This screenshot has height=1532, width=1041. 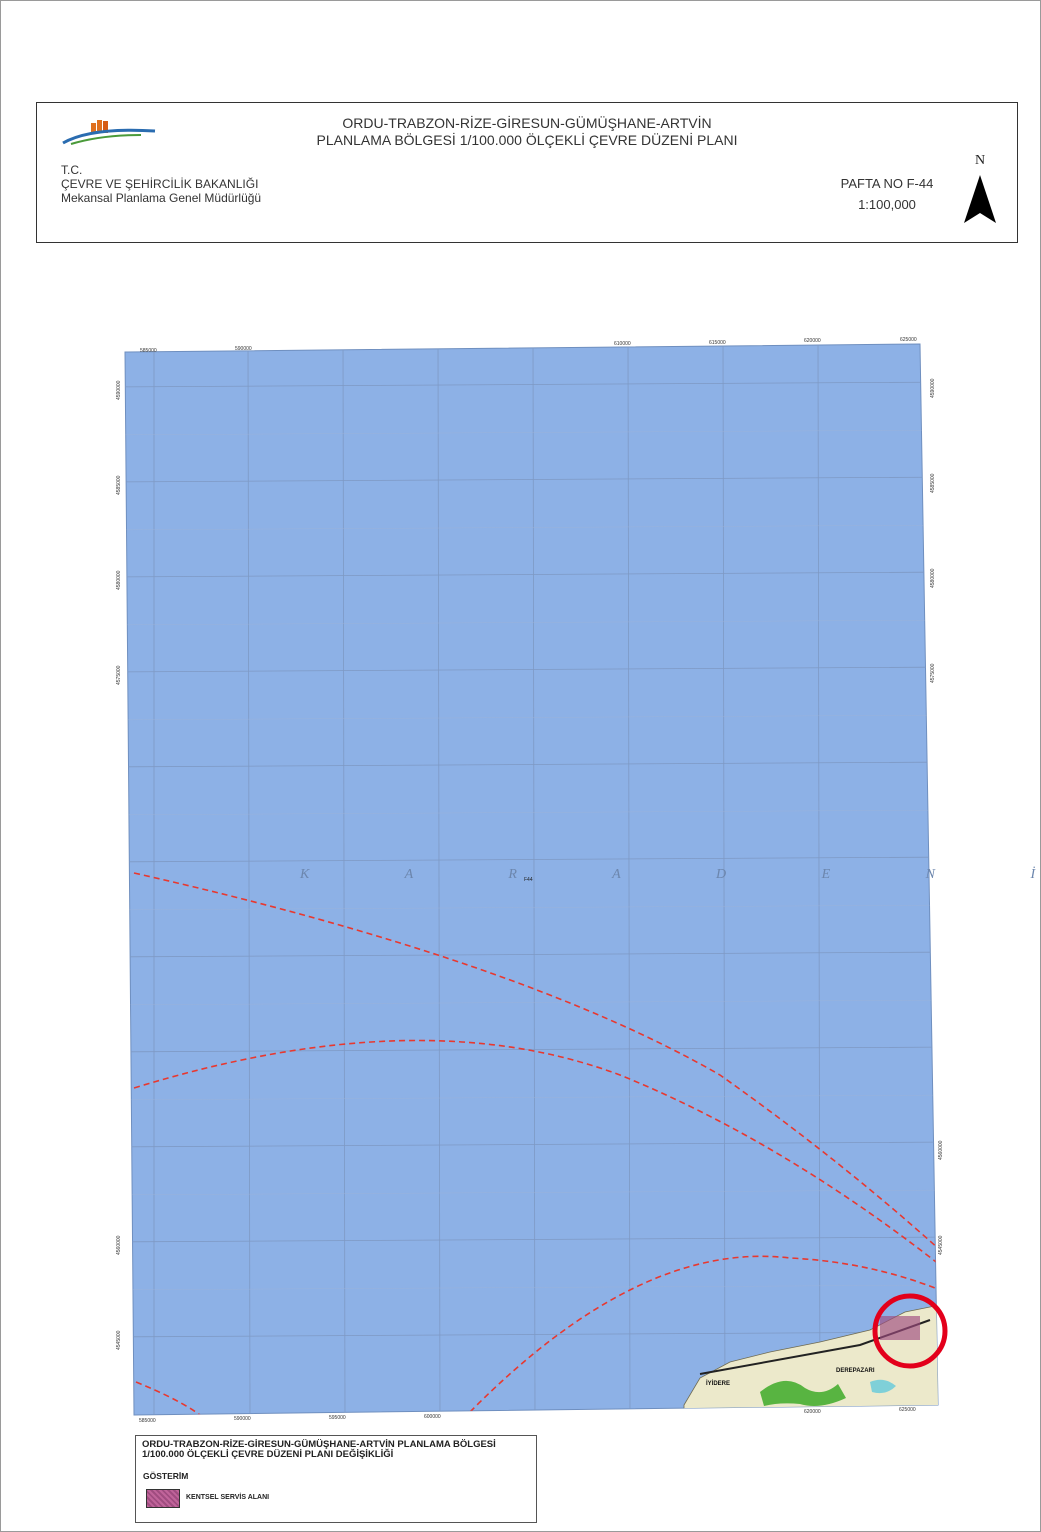 What do you see at coordinates (119, 1245) in the screenshot?
I see `left-northing-label: 4560000` at bounding box center [119, 1245].